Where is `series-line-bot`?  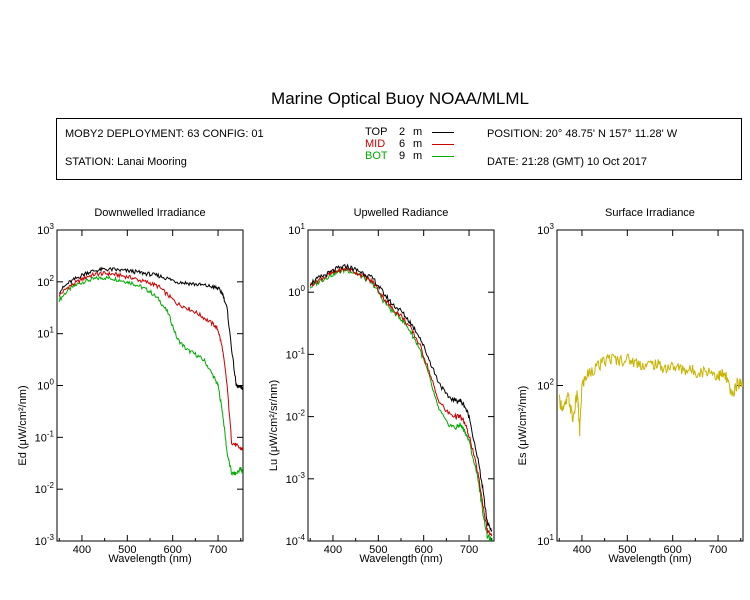
series-line-bot is located at coordinates (150, 375).